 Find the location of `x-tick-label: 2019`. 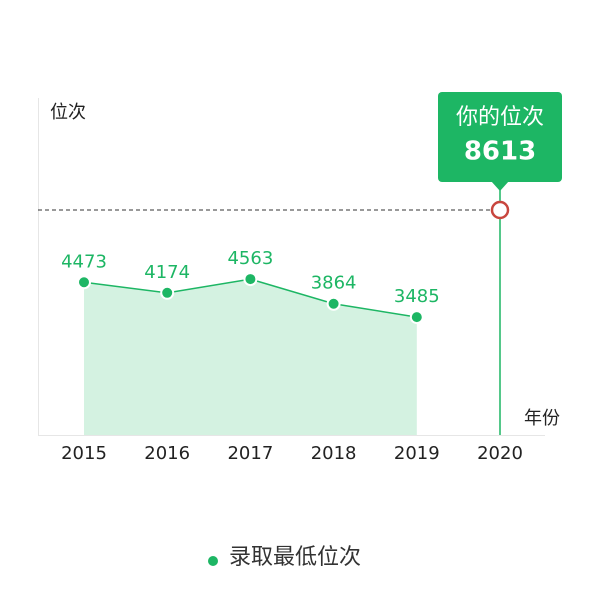

x-tick-label: 2019 is located at coordinates (417, 453).